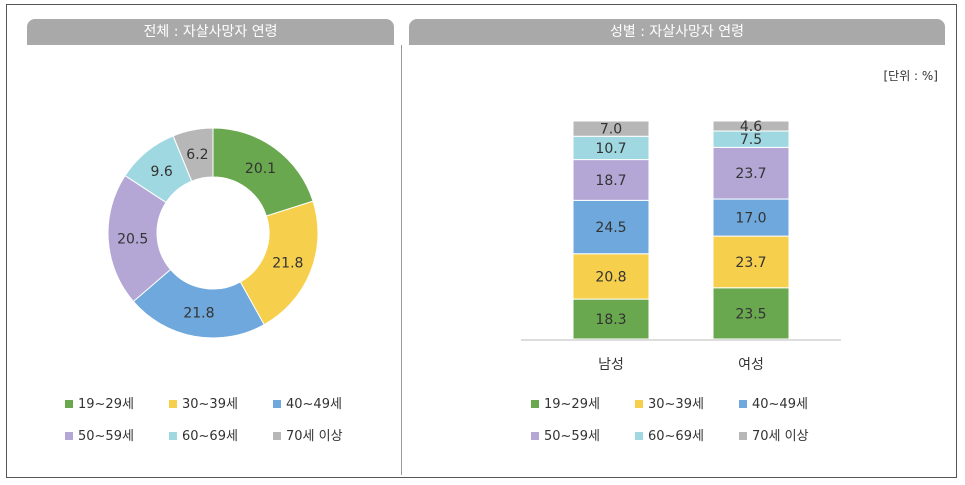 This screenshot has height=485, width=965. What do you see at coordinates (162, 172) in the screenshot?
I see `donut-slice-label: 9.6` at bounding box center [162, 172].